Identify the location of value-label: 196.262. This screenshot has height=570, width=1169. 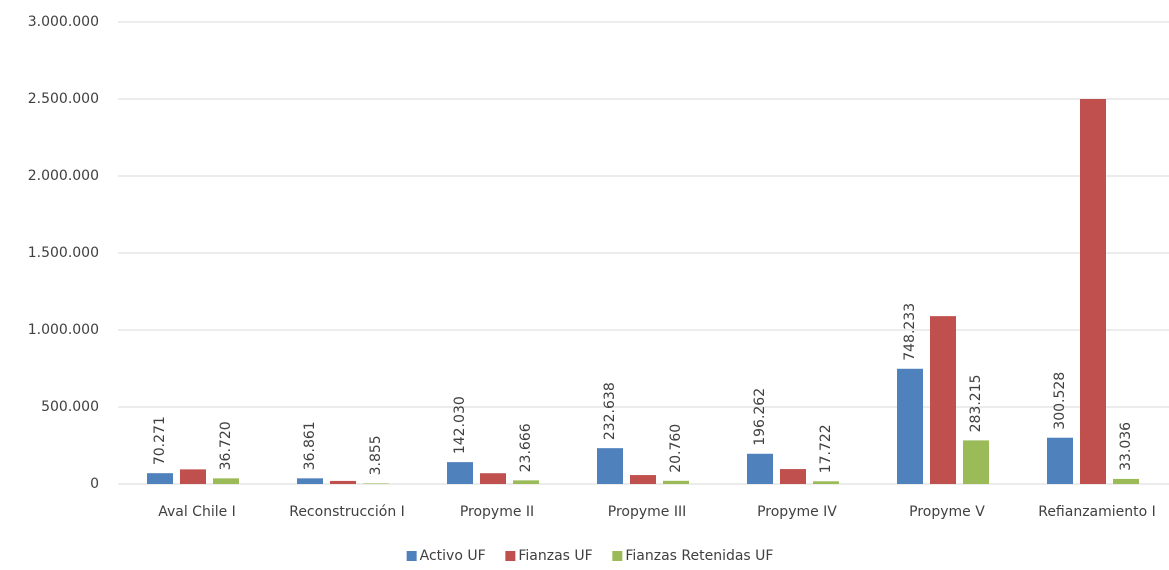
(760, 417).